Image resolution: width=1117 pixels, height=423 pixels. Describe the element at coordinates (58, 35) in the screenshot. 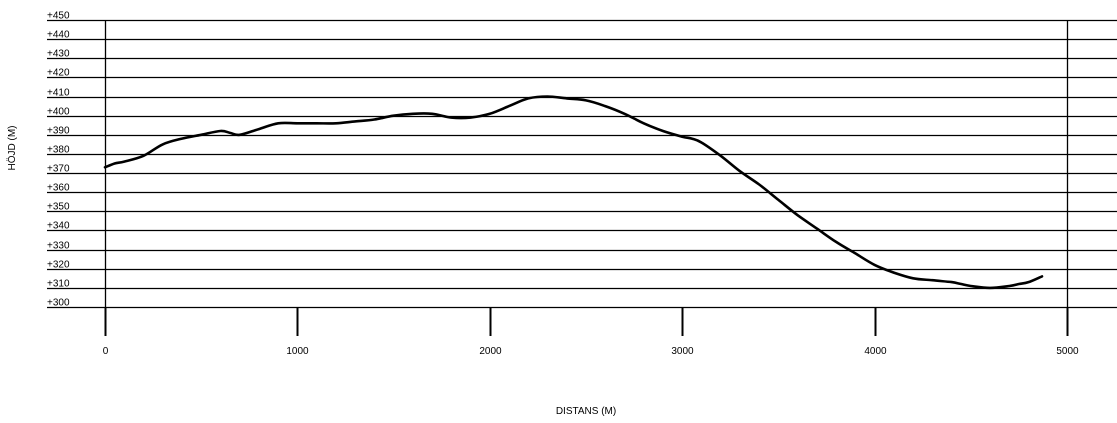

I see `y-tick-label: +440` at that location.